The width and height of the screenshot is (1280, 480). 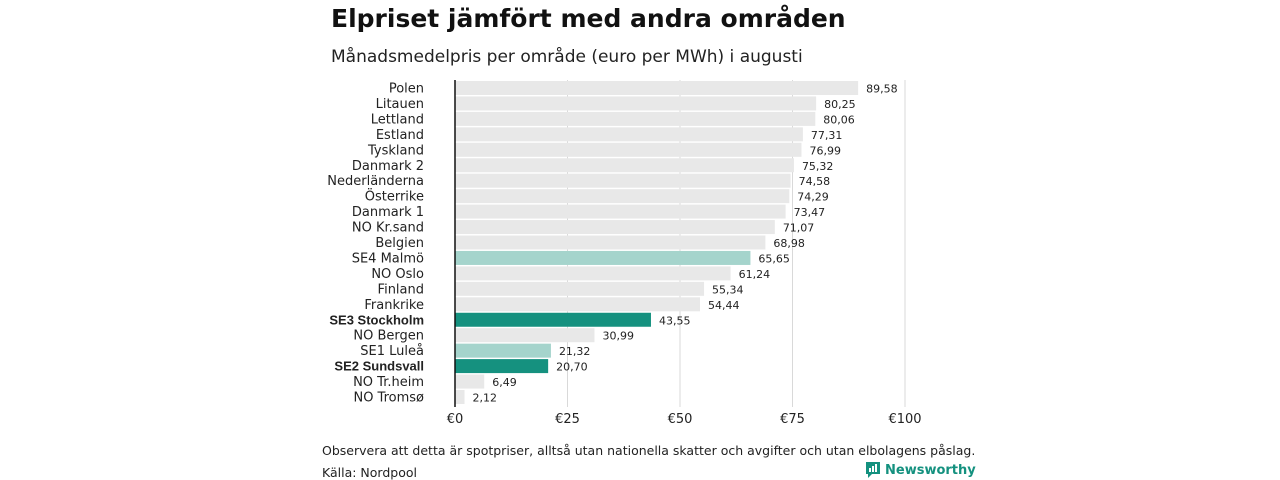 I want to click on x-tick-label: €50, so click(x=680, y=419).